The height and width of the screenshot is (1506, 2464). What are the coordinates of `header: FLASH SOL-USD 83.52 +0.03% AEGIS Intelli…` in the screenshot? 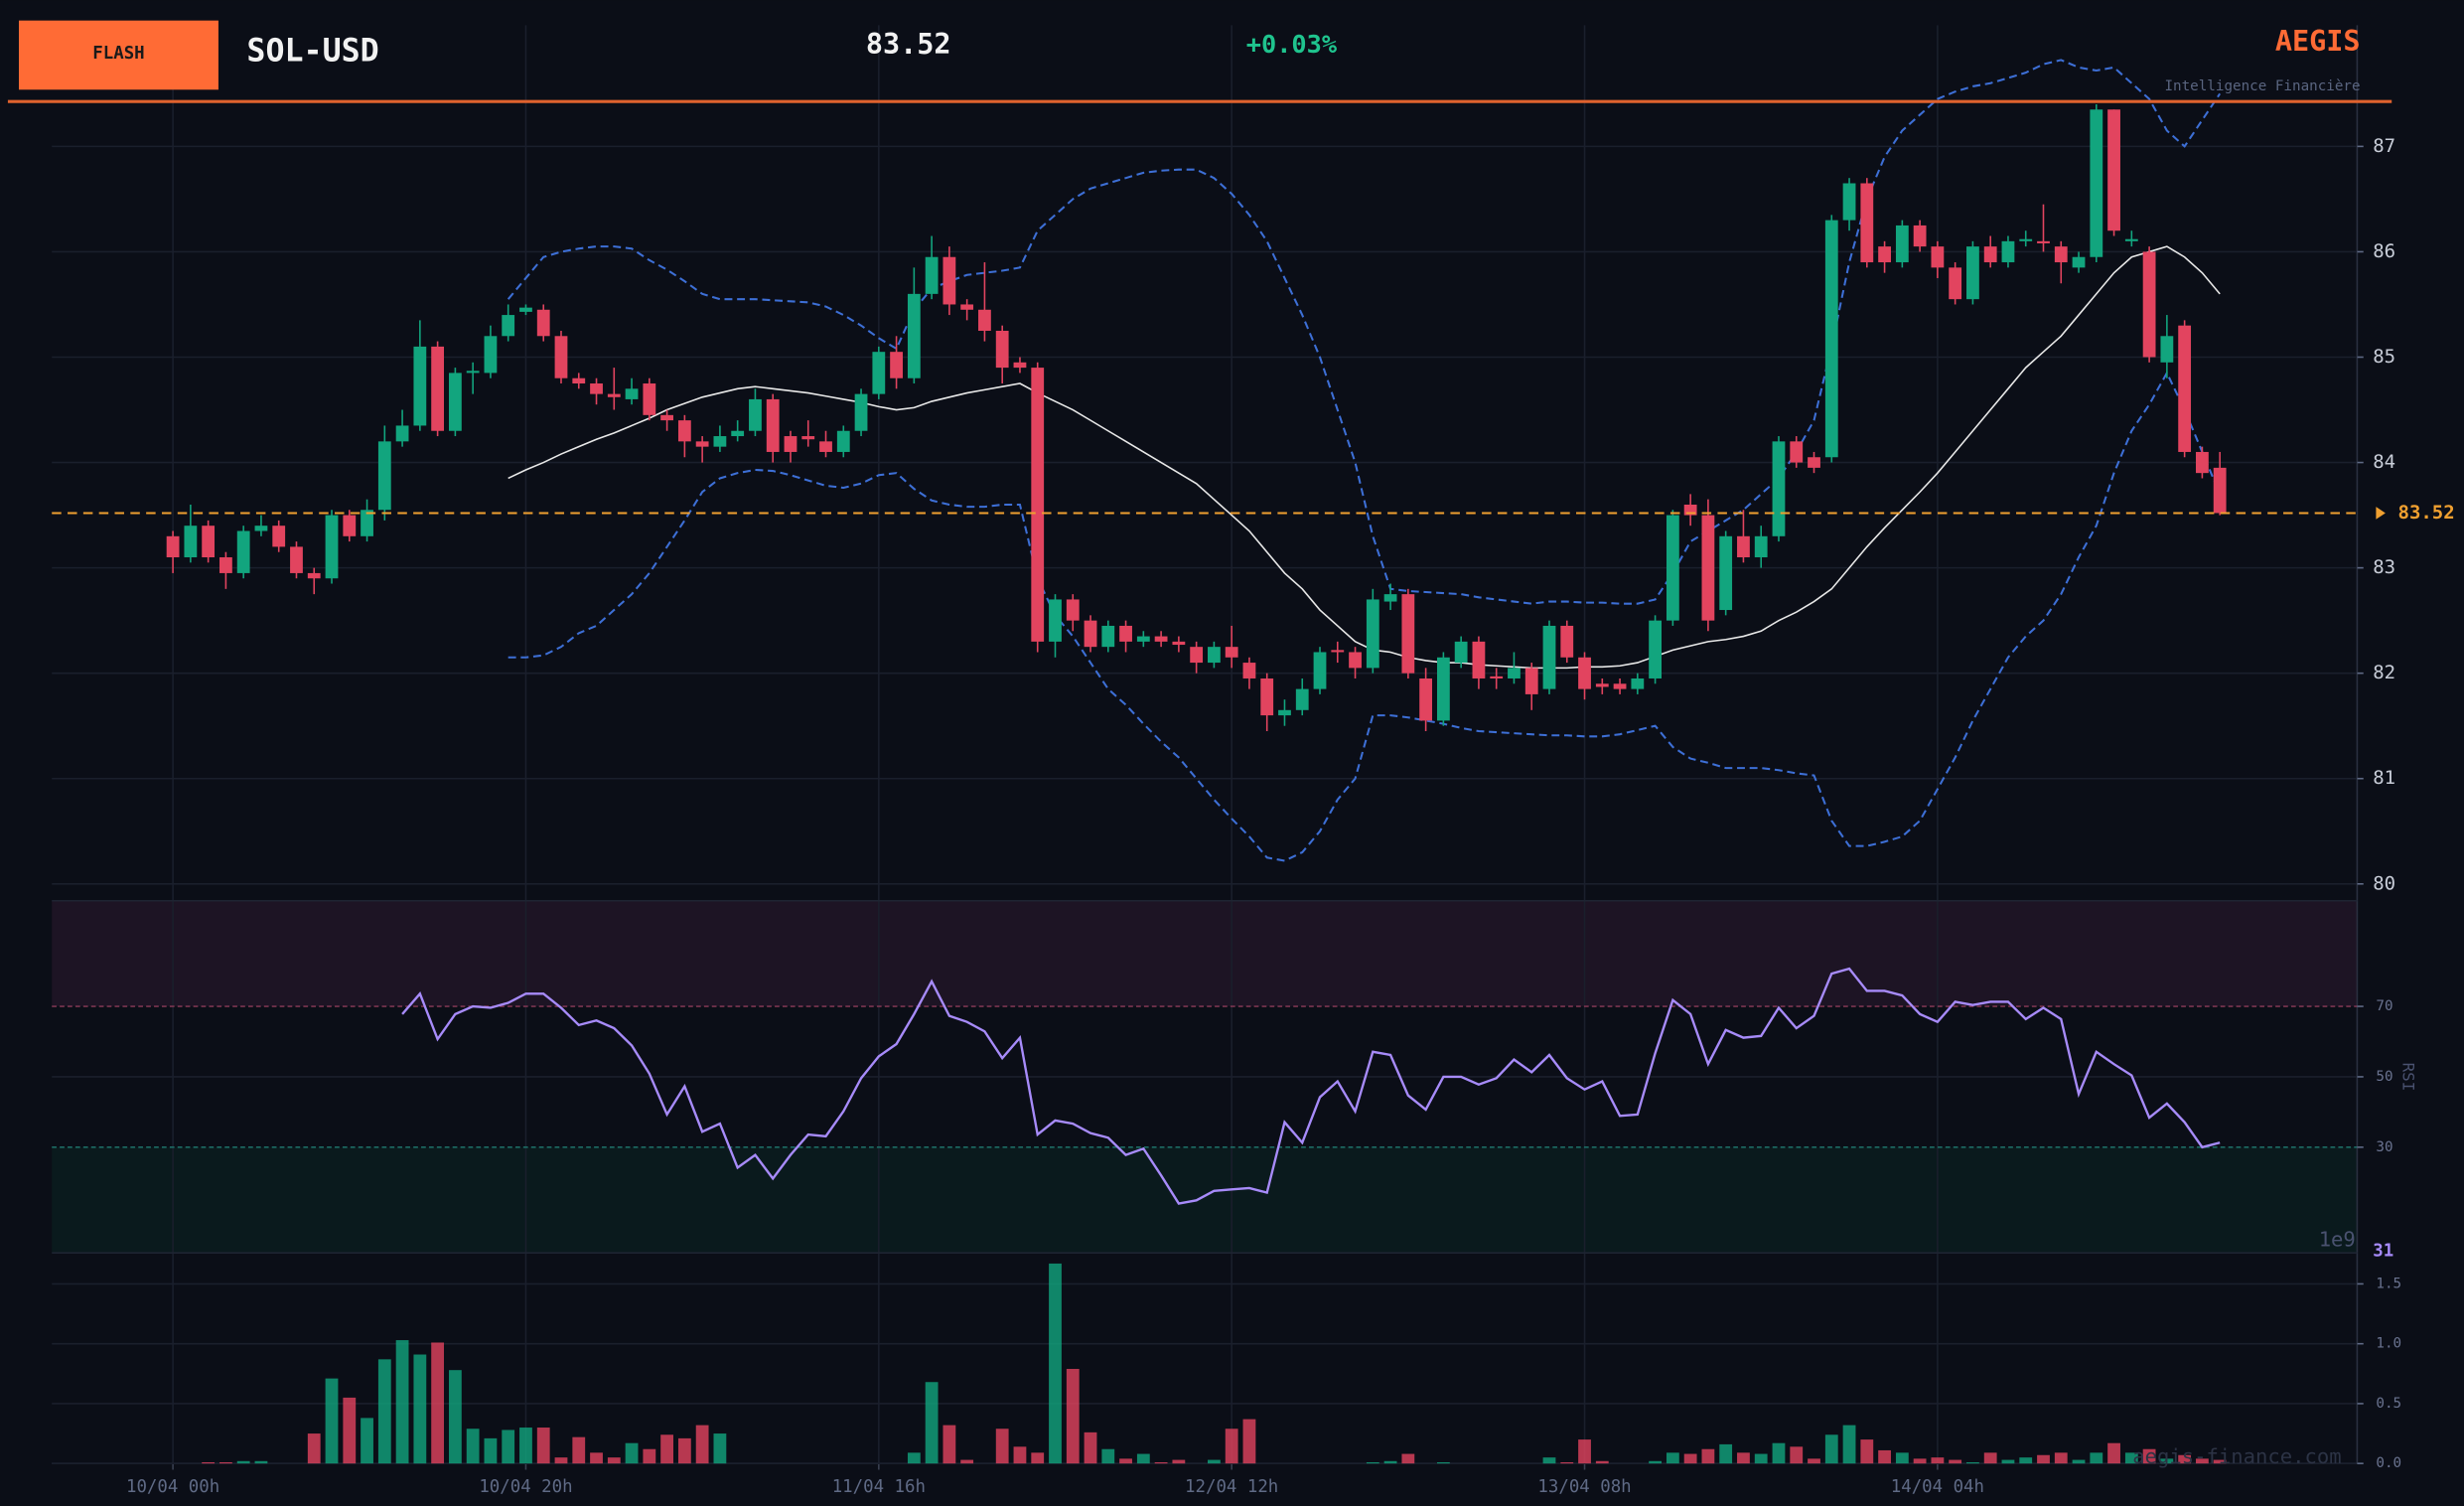 It's located at (1199, 61).